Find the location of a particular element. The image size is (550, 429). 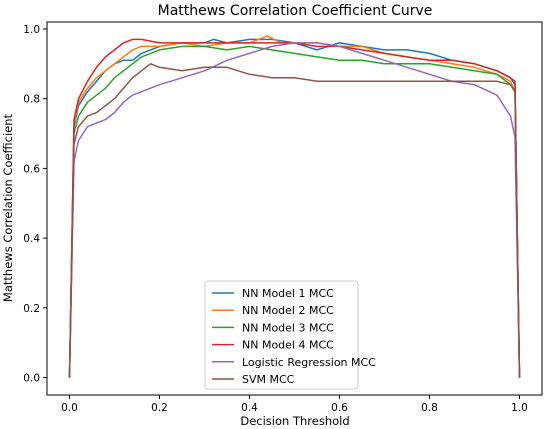

y-axis-ticks: 0.0 0.2 0.4 0.6 0.8 1.0 is located at coordinates (35, 204).